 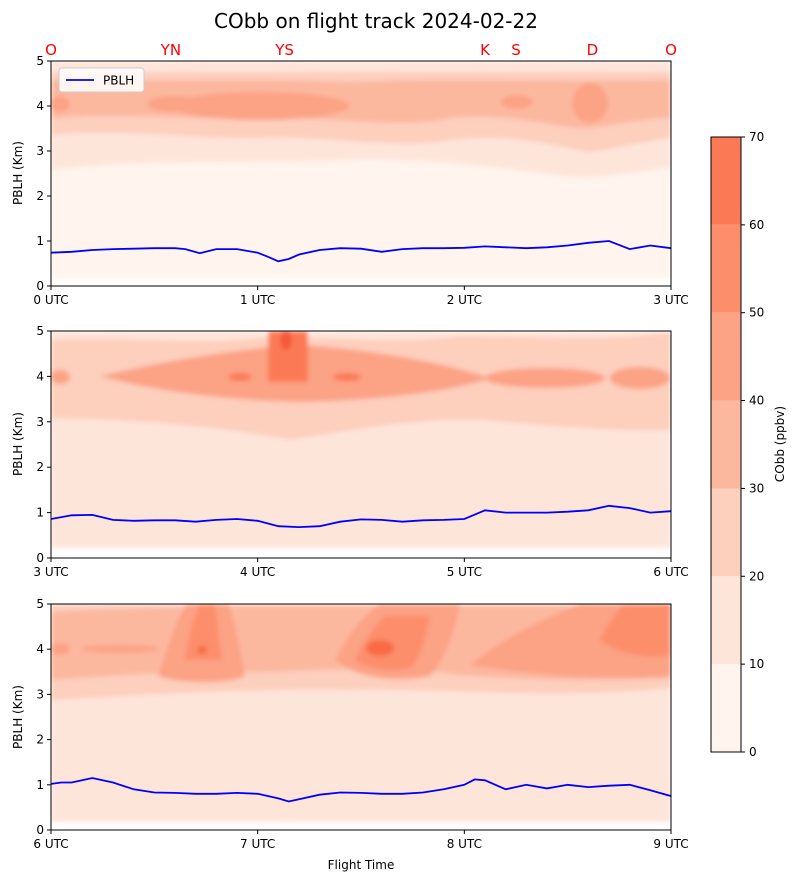 I want to click on colorbar-bands, so click(x=726, y=444).